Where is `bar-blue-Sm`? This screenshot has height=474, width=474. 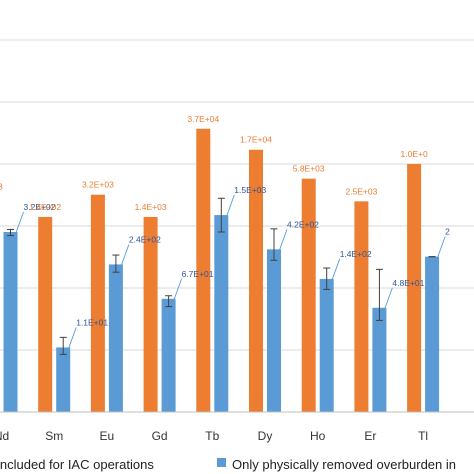 bar-blue-Sm is located at coordinates (63, 379).